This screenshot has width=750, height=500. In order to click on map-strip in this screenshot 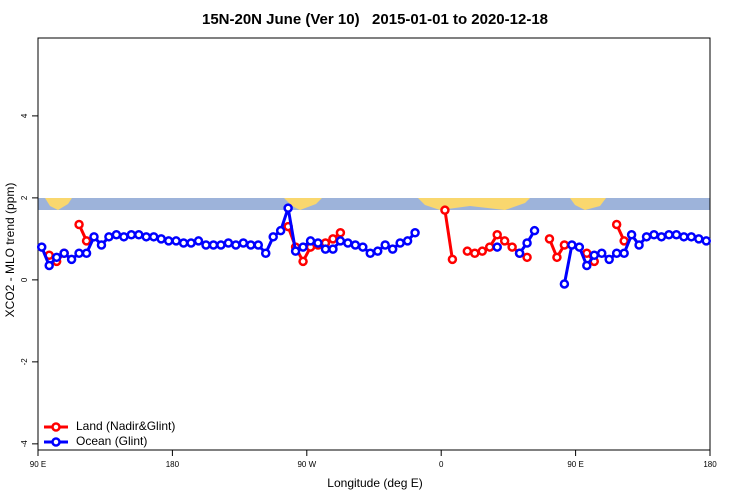, I will do `click(374, 204)`.